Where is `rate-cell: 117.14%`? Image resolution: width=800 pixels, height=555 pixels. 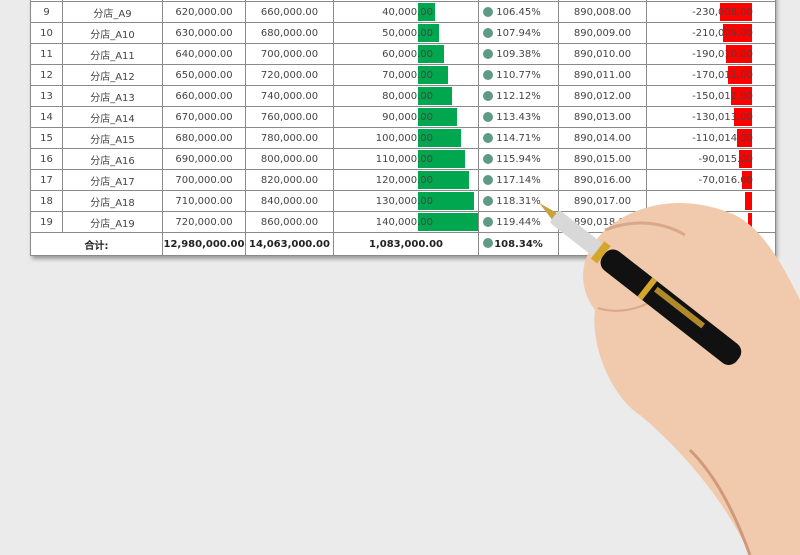 rate-cell: 117.14% is located at coordinates (518, 180).